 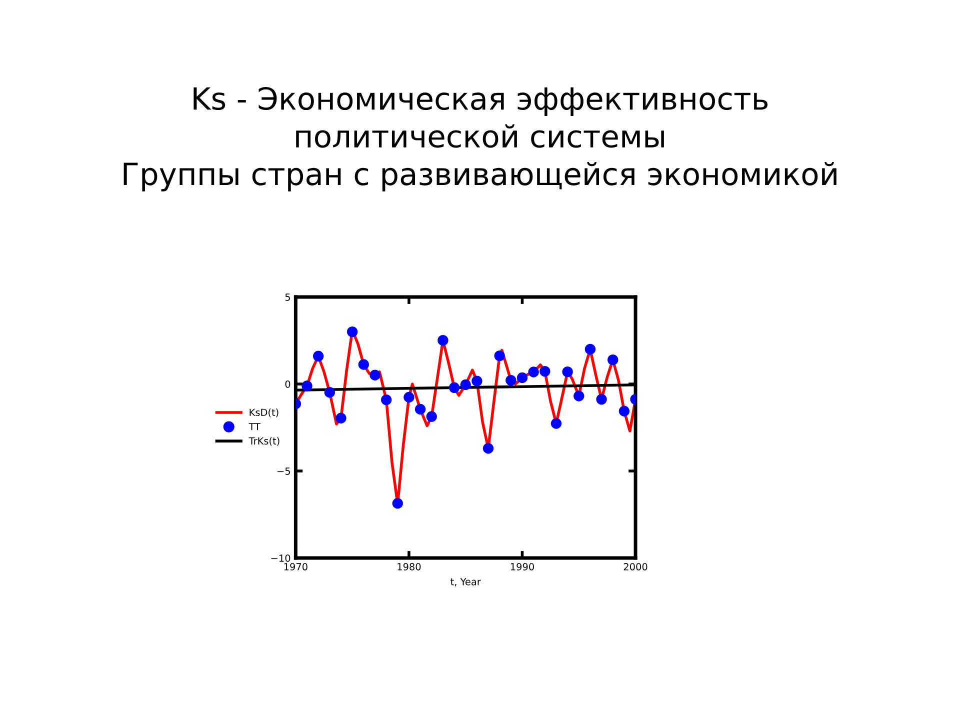 I want to click on x-axis-title: t, Year, so click(x=465, y=582).